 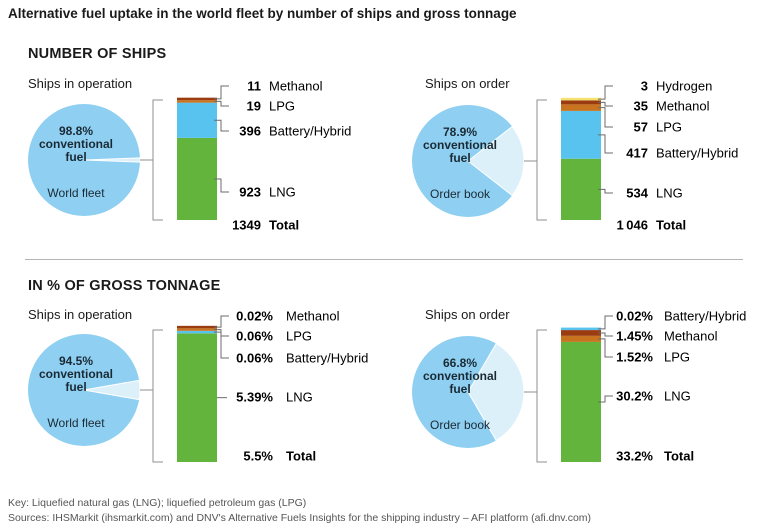 I want to click on panel2-name-hydrogen: Hydrogen, so click(x=684, y=86).